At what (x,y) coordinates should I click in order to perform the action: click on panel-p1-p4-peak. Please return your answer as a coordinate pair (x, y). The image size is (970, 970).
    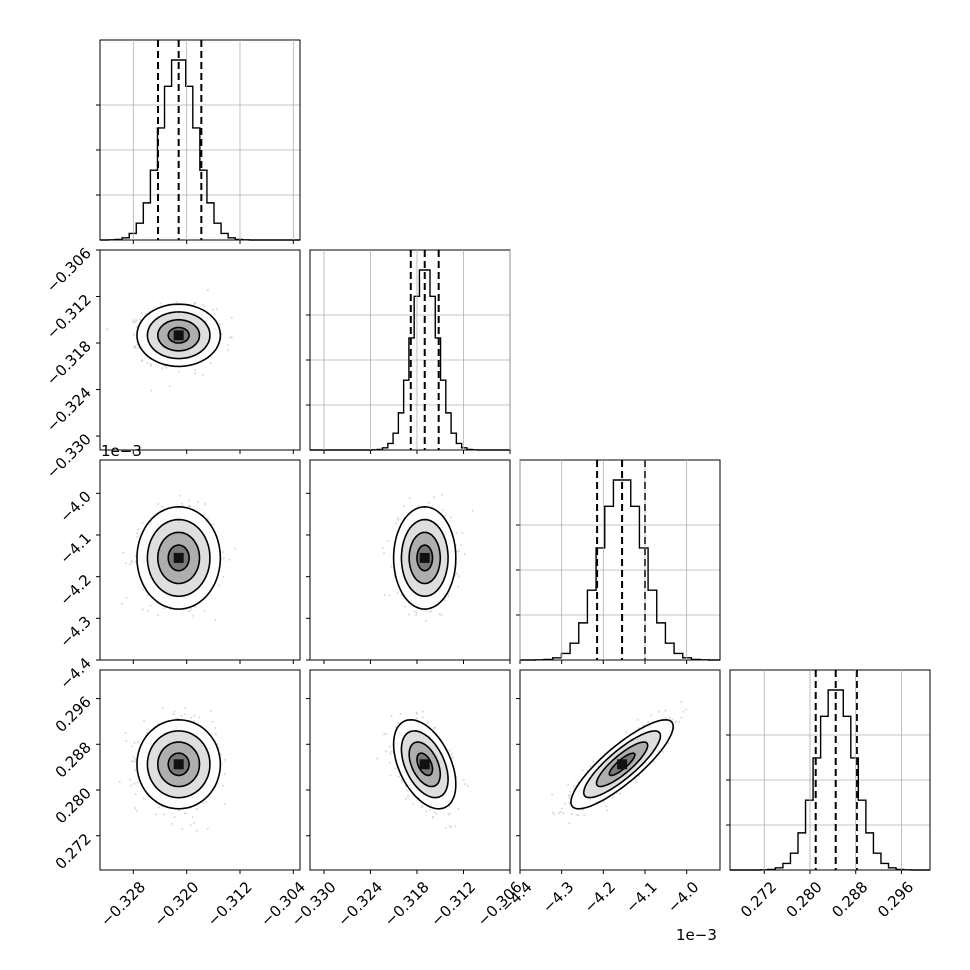
    Looking at the image, I should click on (178, 764).